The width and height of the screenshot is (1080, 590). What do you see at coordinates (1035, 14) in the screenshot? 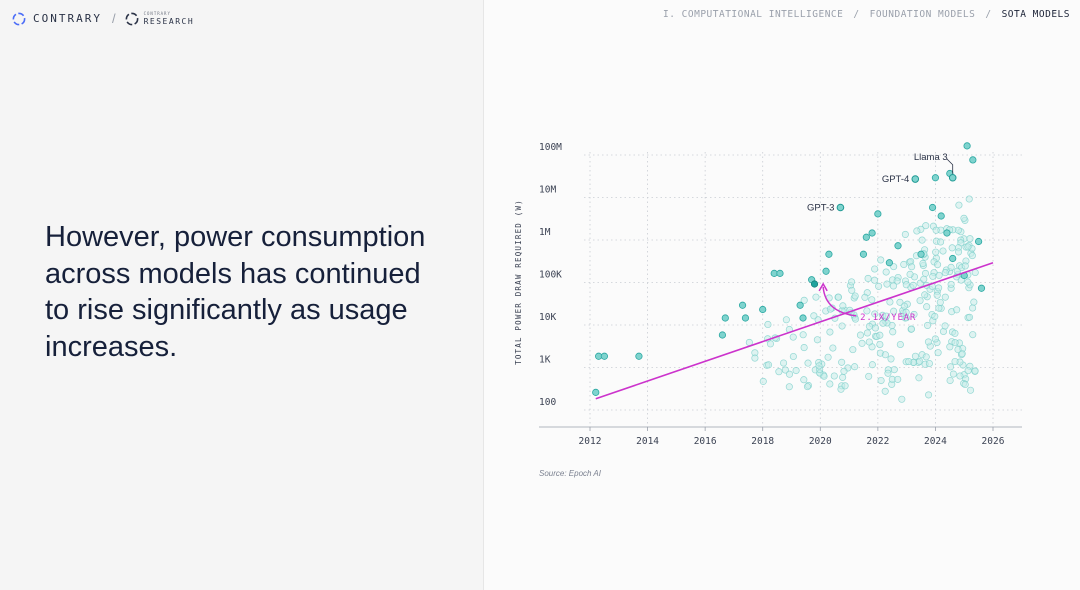
I see `breadcrumb-item-sota-models: SOTA MODELS` at bounding box center [1035, 14].